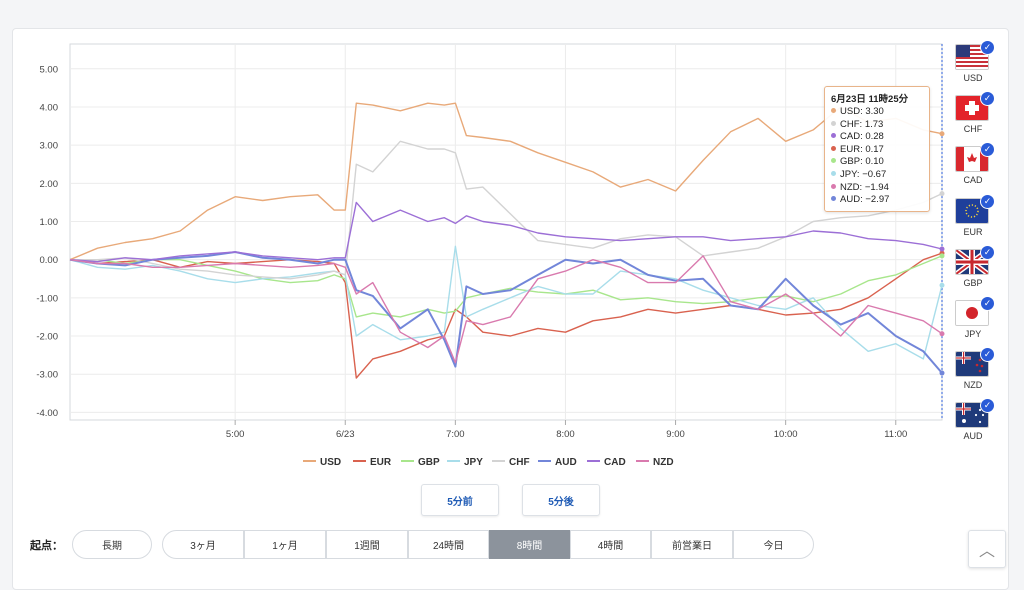  I want to click on tooltip-row-cad: CAD: 0.28, so click(877, 137).